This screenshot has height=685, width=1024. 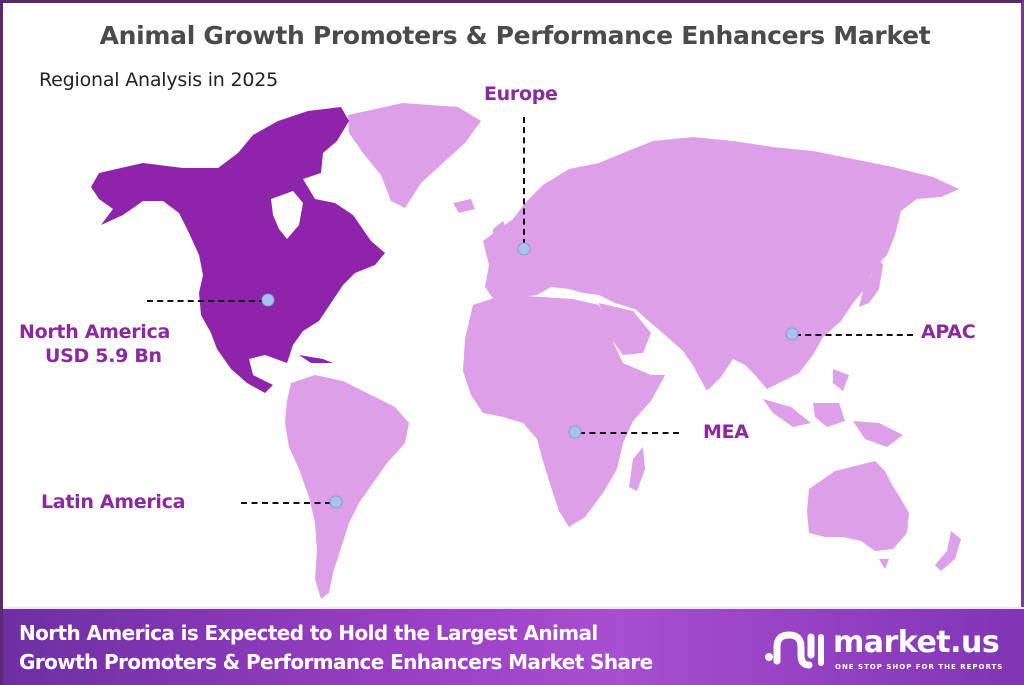 What do you see at coordinates (95, 332) in the screenshot?
I see `north-america-name: North America` at bounding box center [95, 332].